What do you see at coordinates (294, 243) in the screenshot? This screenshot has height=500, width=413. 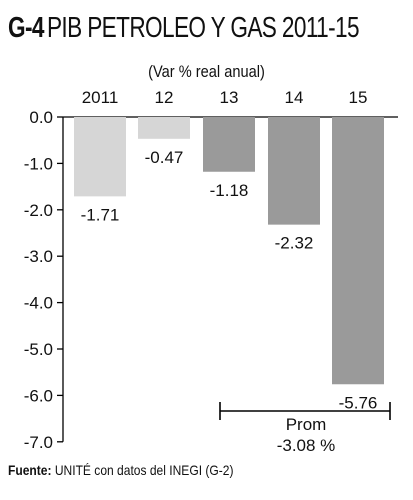 I see `value-label: -2.32` at bounding box center [294, 243].